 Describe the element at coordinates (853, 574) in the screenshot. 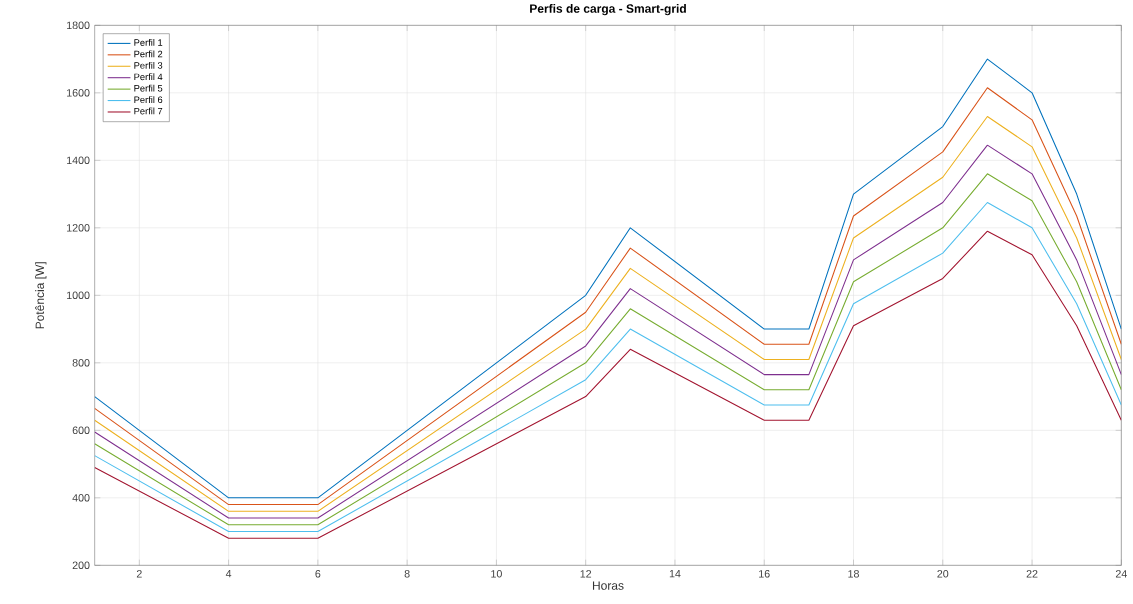

I see `x-tick-label: 18` at that location.